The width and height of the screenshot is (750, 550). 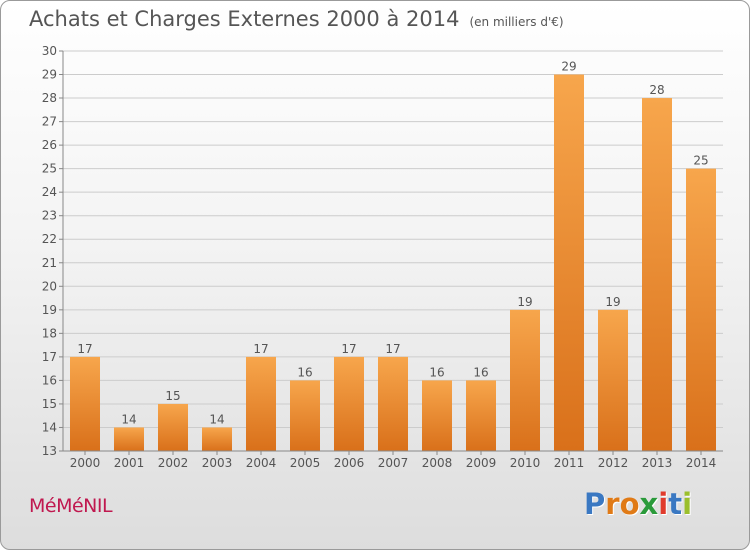 I want to click on x-tick-label: 2010, so click(x=525, y=463).